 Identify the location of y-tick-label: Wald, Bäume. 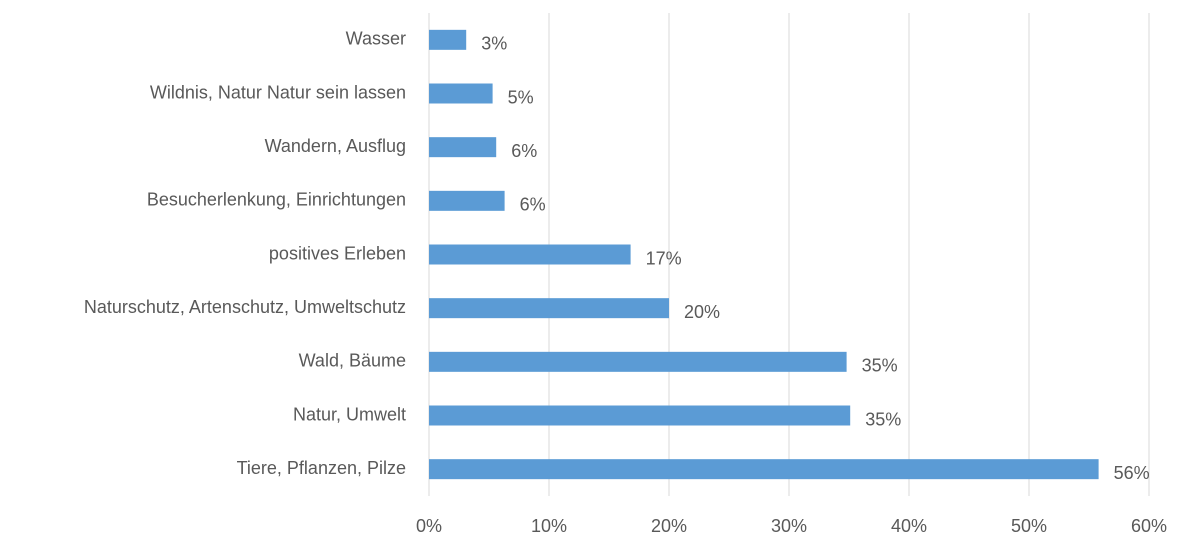
(352, 361).